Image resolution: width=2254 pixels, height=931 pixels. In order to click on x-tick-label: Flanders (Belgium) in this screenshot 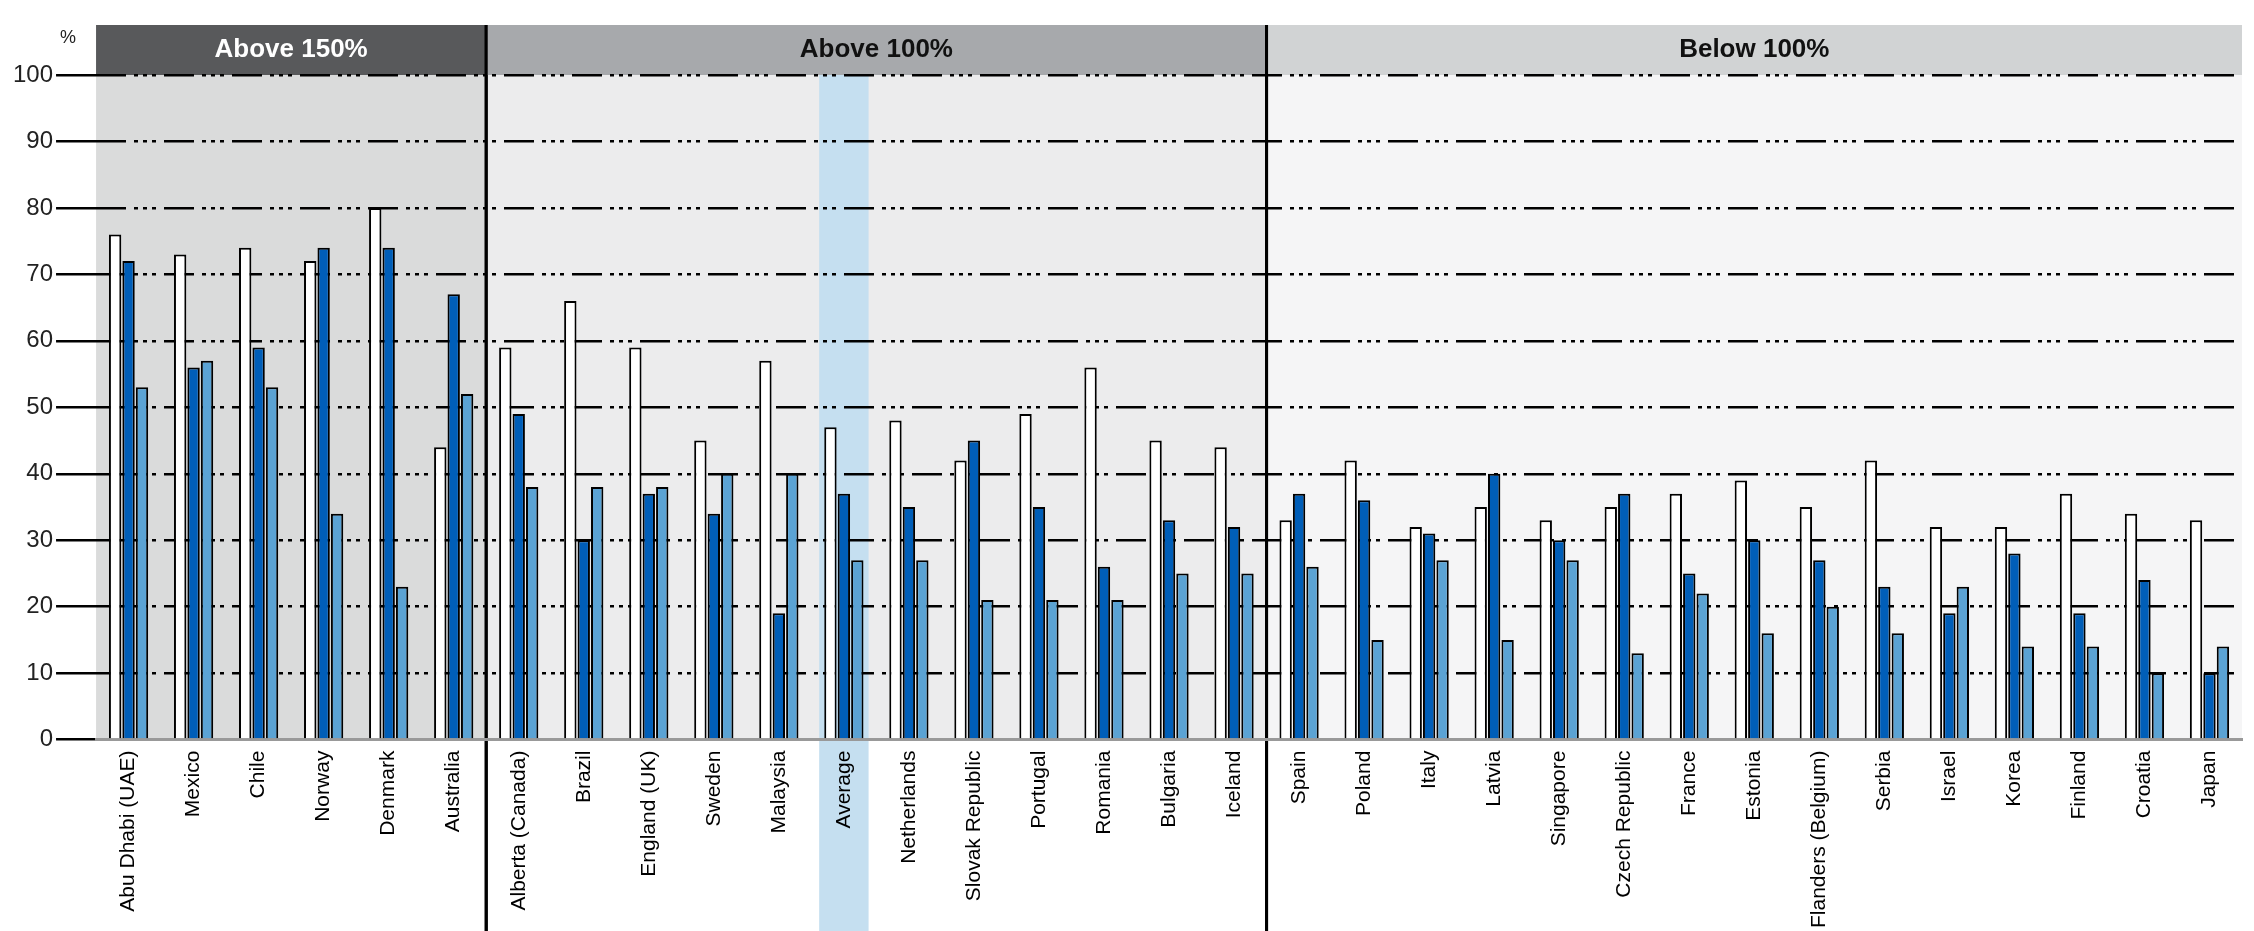, I will do `click(1818, 839)`.